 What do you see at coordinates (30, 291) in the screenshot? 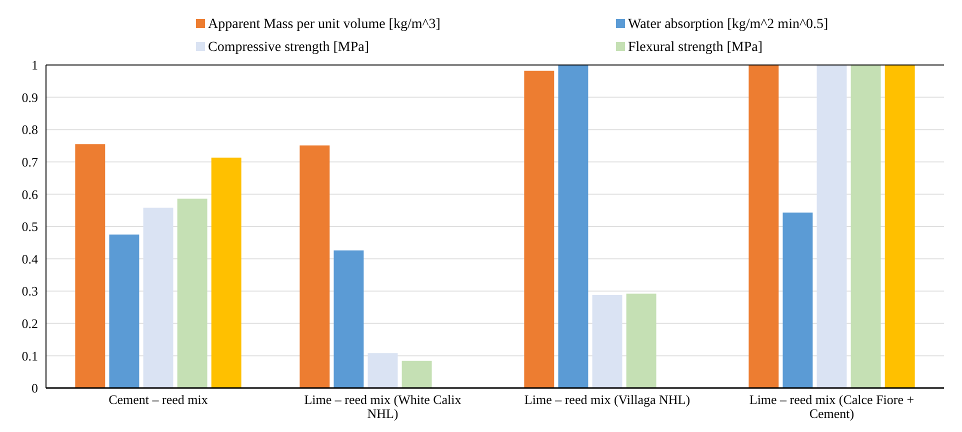
I see `y-tick-label: 0.3` at bounding box center [30, 291].